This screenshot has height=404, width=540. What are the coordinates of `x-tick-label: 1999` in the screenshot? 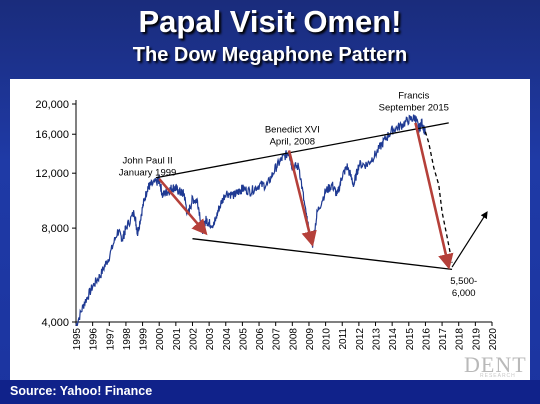 It's located at (144, 339).